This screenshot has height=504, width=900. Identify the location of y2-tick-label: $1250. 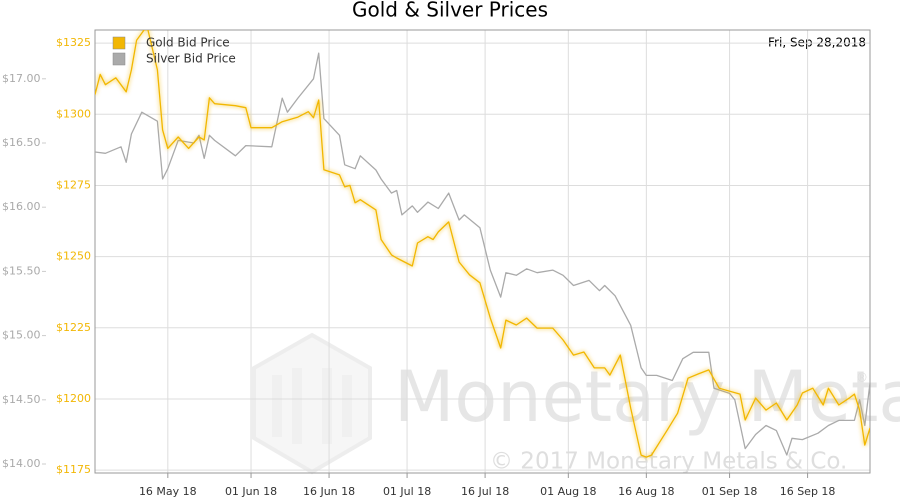
(73, 256).